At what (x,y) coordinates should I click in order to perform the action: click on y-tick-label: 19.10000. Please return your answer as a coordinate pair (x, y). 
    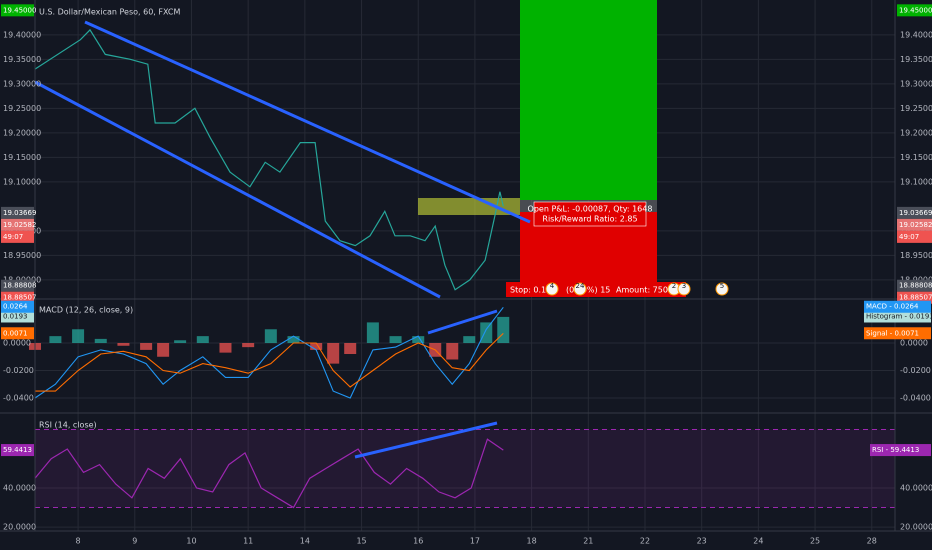
    Looking at the image, I should click on (22, 181).